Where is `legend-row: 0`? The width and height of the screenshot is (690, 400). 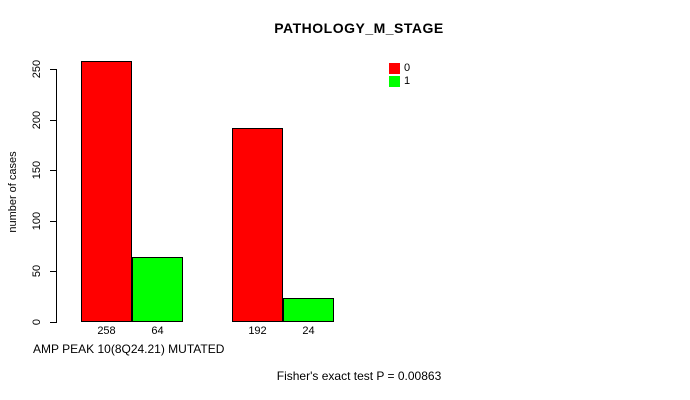 legend-row: 0 is located at coordinates (399, 68).